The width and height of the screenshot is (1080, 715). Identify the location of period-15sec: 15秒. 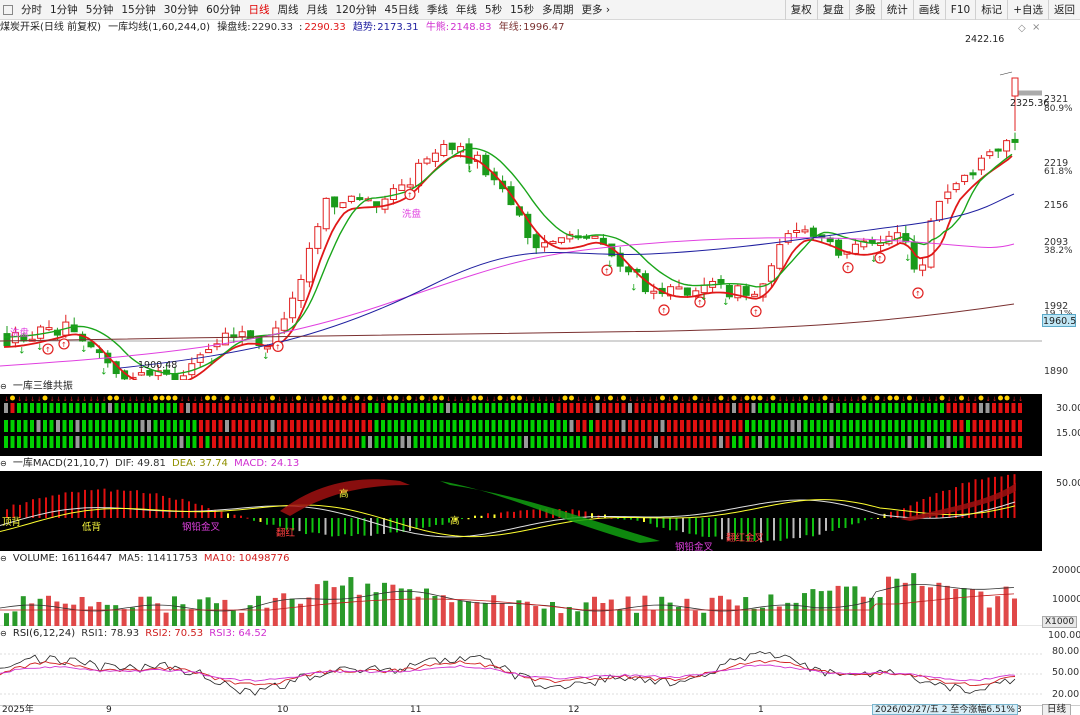
(522, 10).